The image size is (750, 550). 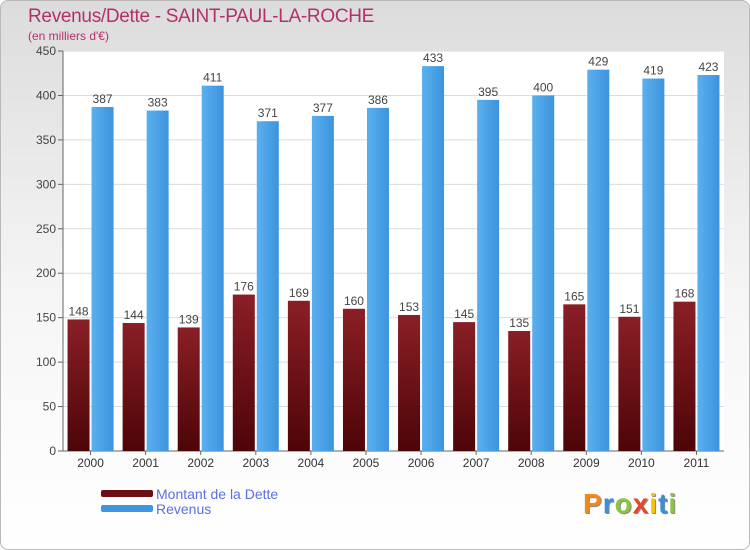 What do you see at coordinates (586, 463) in the screenshot?
I see `x-tick-label: 2009` at bounding box center [586, 463].